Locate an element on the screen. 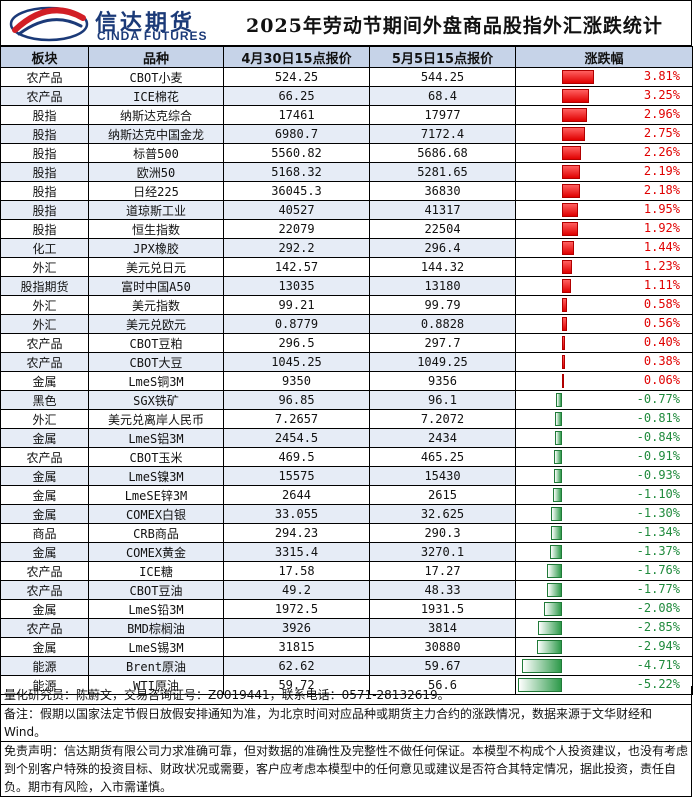  col-header-price-after: 5月5日15点报价 is located at coordinates (442, 57).